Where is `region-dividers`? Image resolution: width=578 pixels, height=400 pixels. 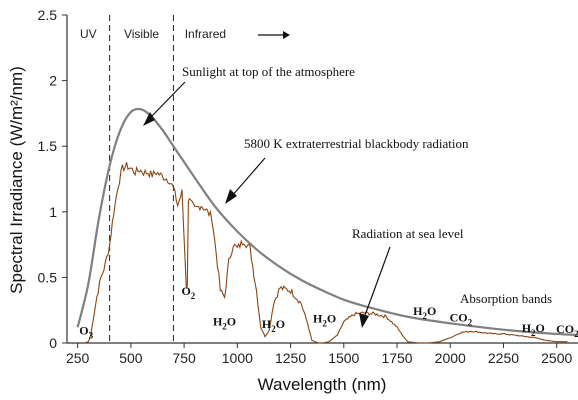
region-dividers is located at coordinates (142, 179).